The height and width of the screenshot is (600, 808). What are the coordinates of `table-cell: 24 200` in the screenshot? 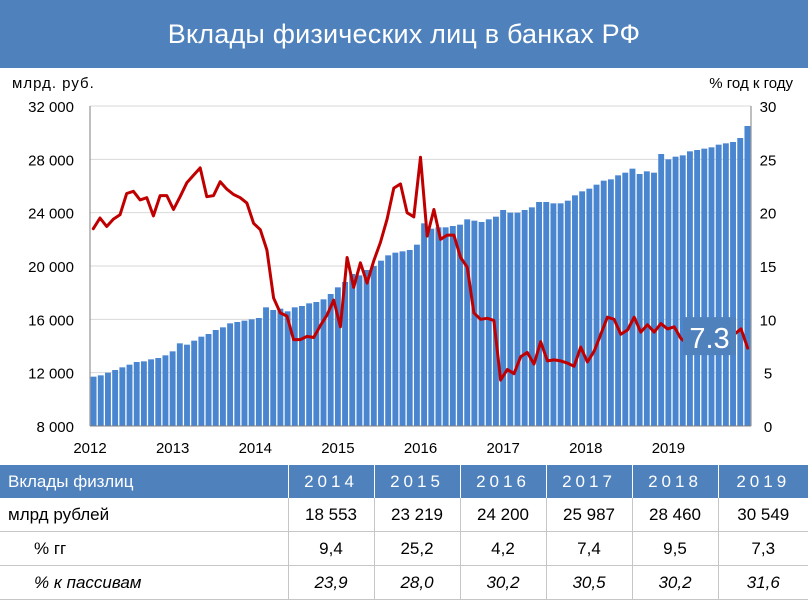 It's located at (502, 515).